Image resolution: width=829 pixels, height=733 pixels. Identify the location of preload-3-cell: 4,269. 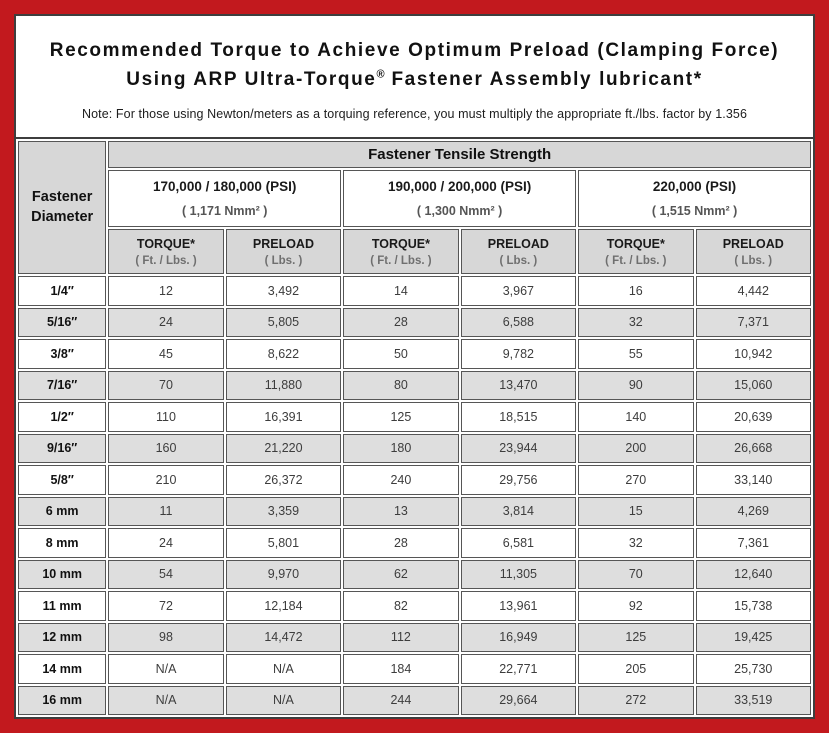
(753, 511).